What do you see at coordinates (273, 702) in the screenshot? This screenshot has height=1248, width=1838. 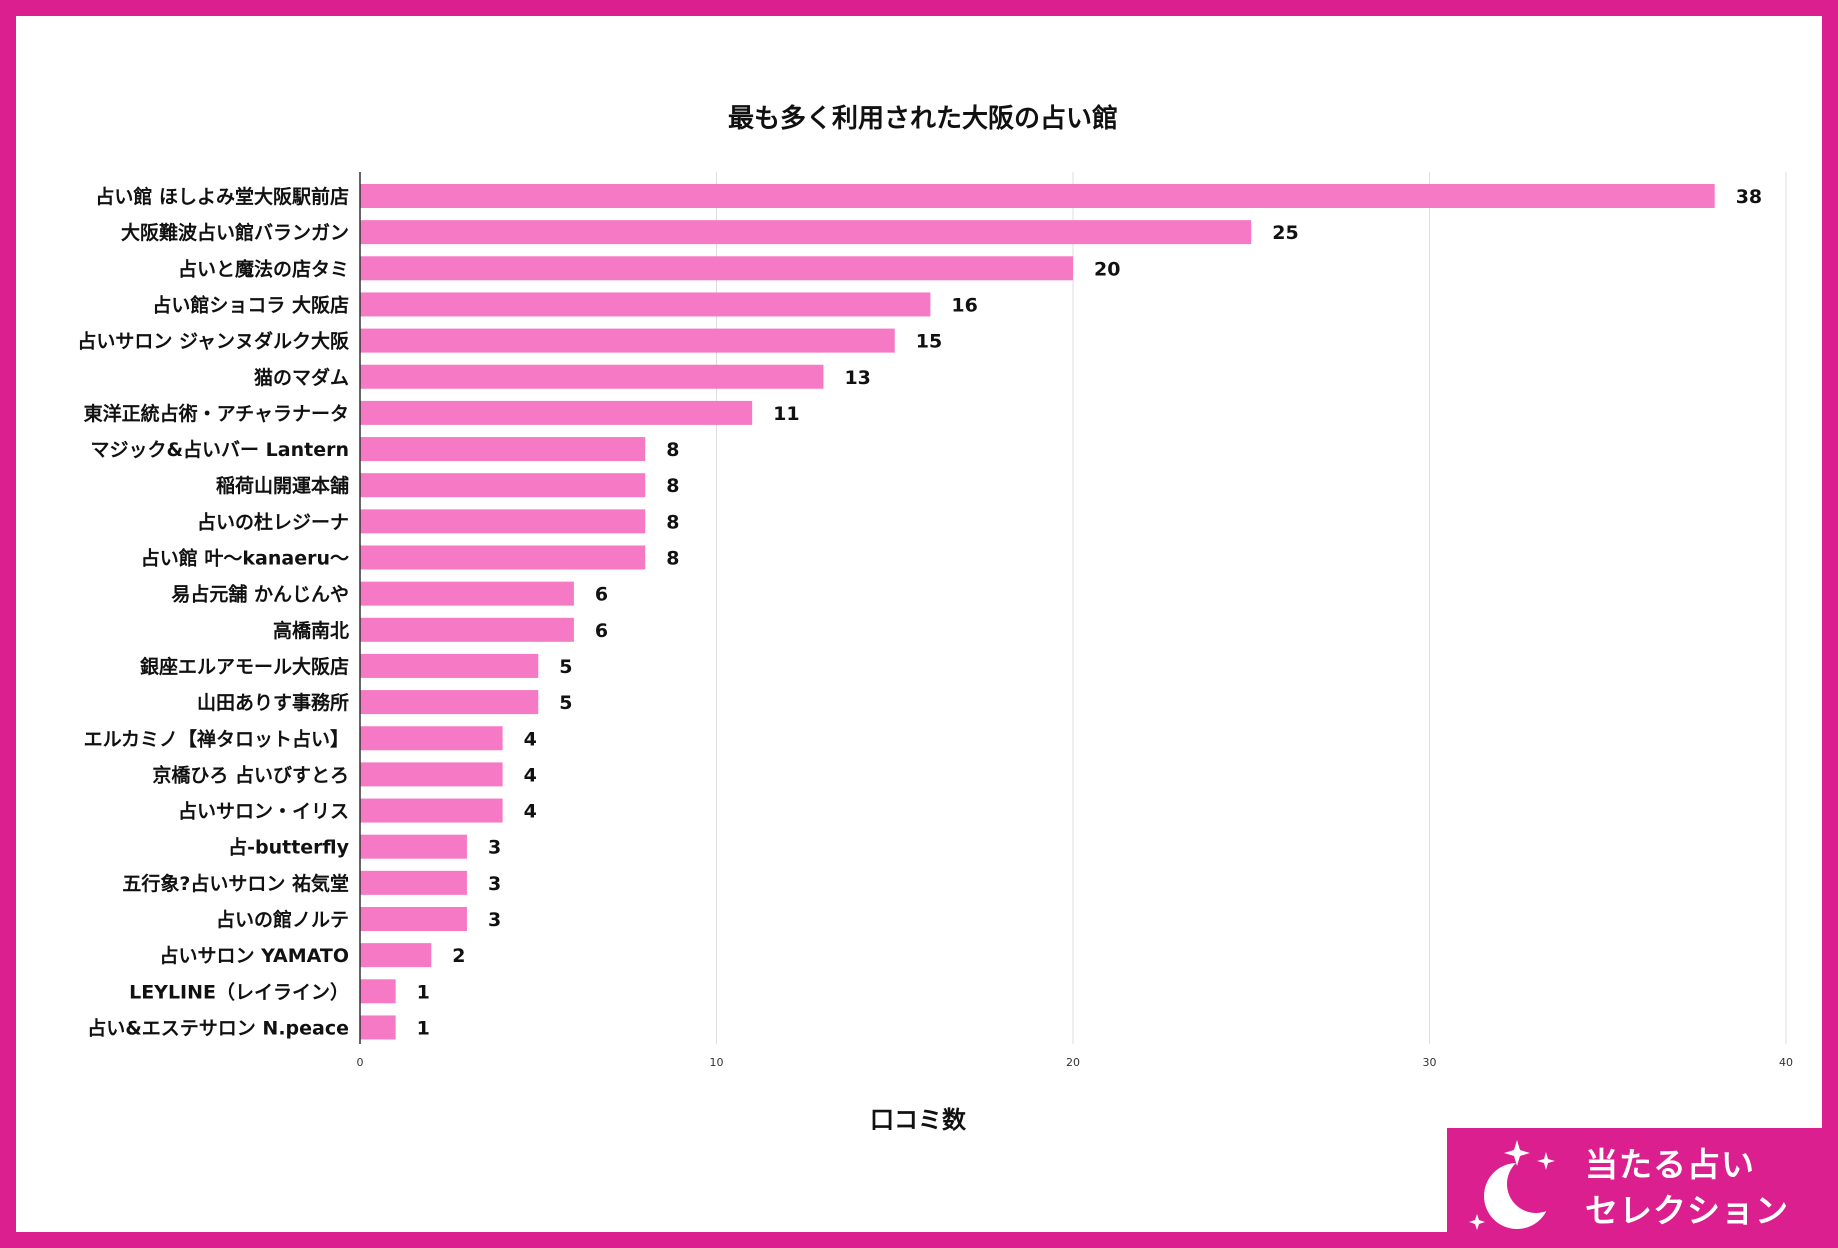 I see `category-label: 山田ありす事務所` at bounding box center [273, 702].